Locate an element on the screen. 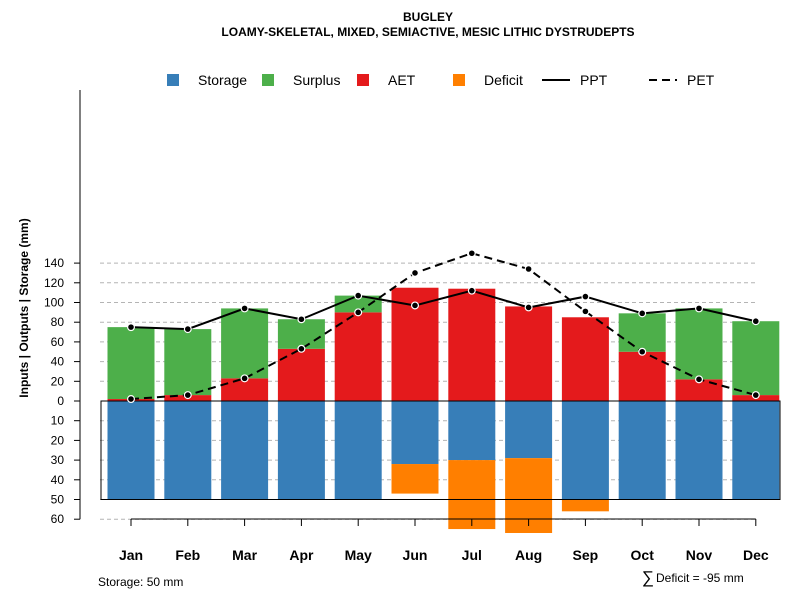 The image size is (800, 600). bar-surplus-feb is located at coordinates (188, 362).